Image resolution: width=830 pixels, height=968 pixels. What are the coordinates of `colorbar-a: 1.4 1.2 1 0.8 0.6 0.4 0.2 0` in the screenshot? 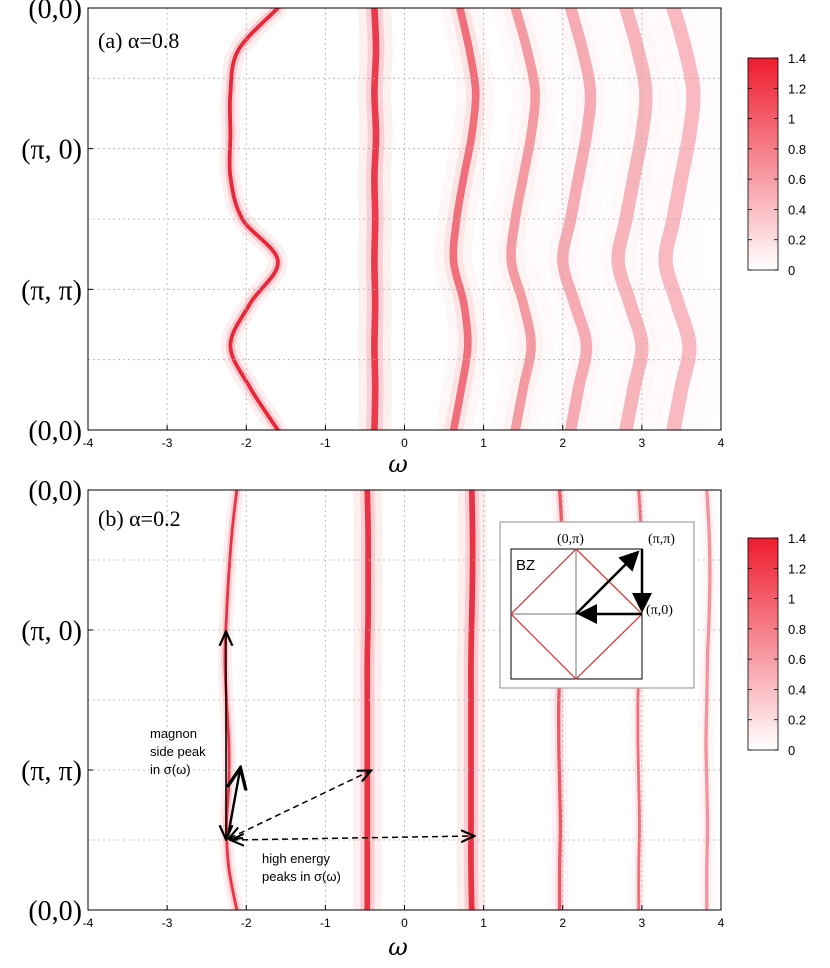 It's located at (776, 164).